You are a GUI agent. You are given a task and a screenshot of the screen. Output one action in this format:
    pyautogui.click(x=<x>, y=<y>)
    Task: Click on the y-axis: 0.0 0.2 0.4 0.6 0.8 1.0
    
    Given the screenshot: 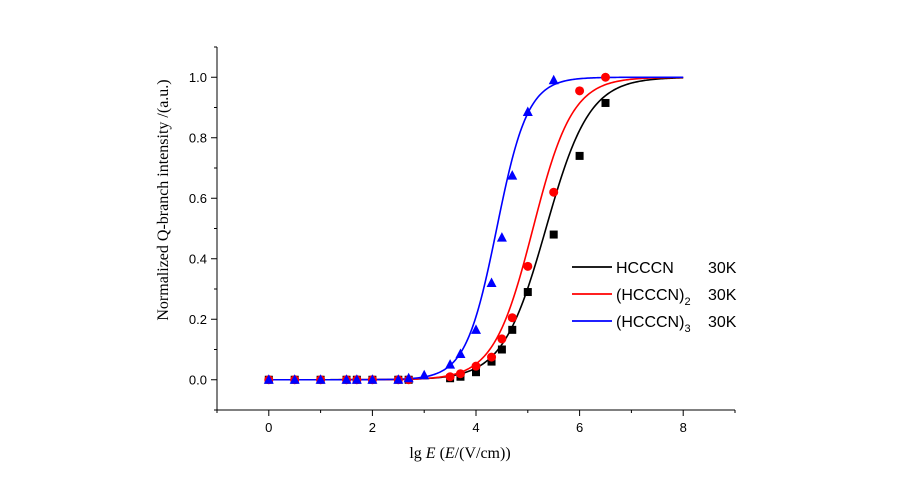 What is the action you would take?
    pyautogui.click(x=203, y=228)
    